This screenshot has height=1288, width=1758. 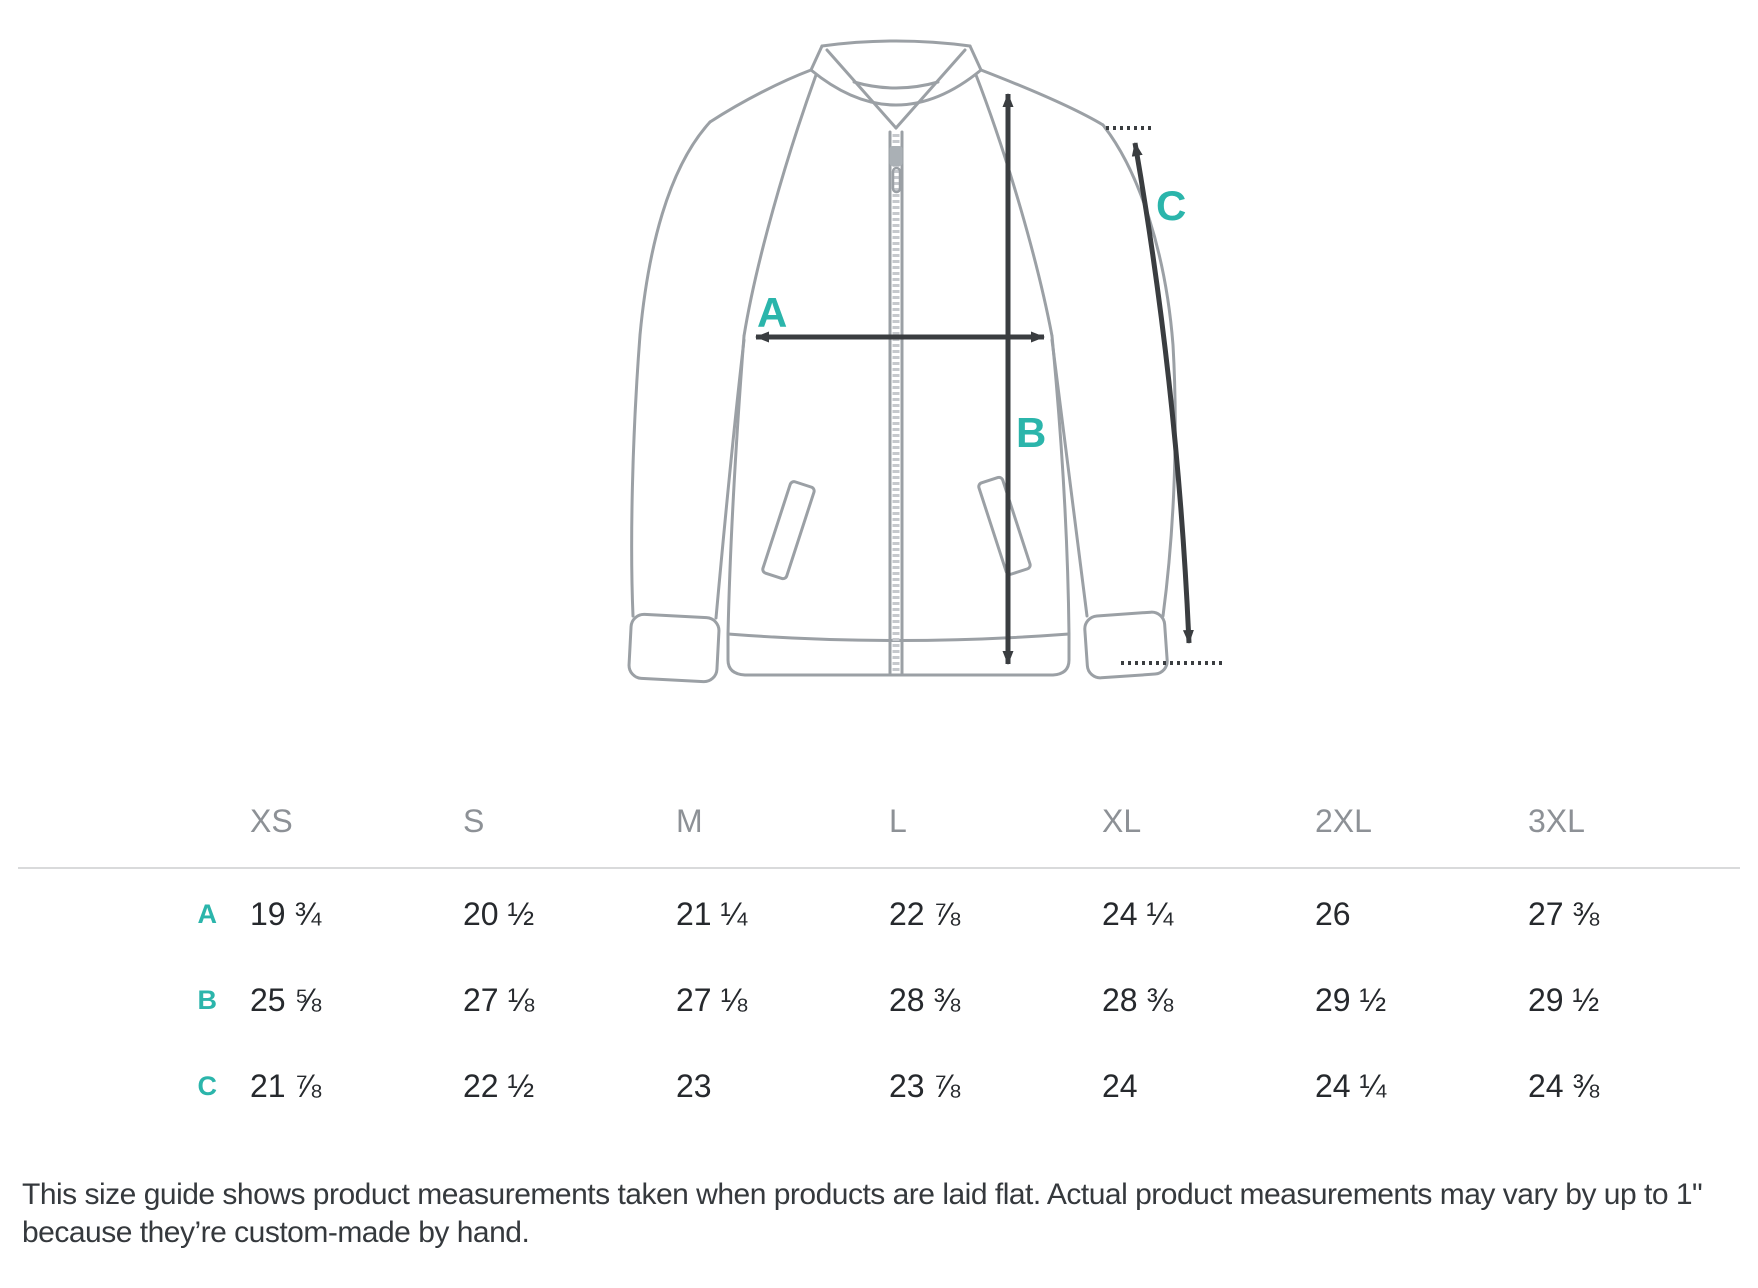 What do you see at coordinates (674, 648) in the screenshot?
I see `cuff-left` at bounding box center [674, 648].